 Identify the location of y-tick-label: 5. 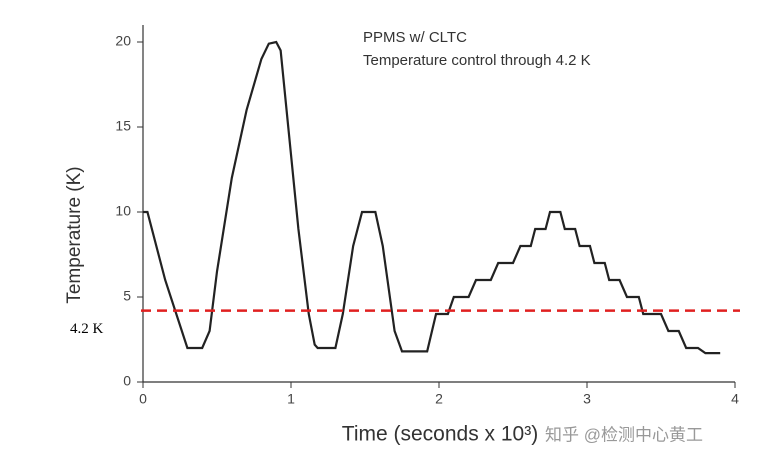
(127, 296).